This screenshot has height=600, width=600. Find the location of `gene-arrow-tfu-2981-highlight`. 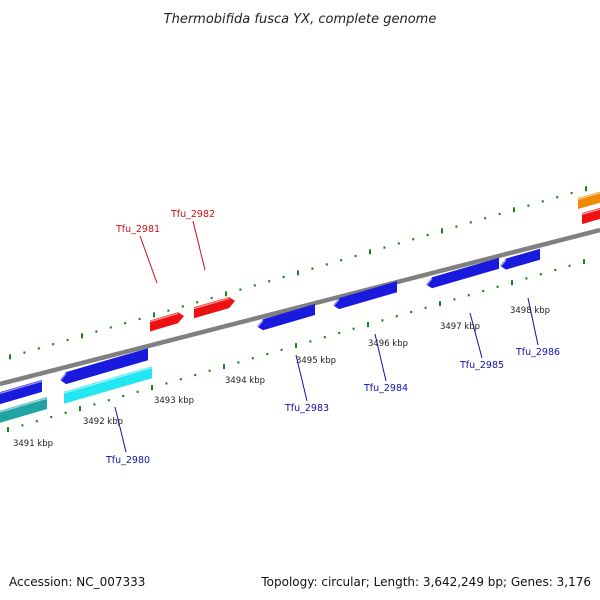

gene-arrow-tfu-2981-highlight is located at coordinates (164, 317).